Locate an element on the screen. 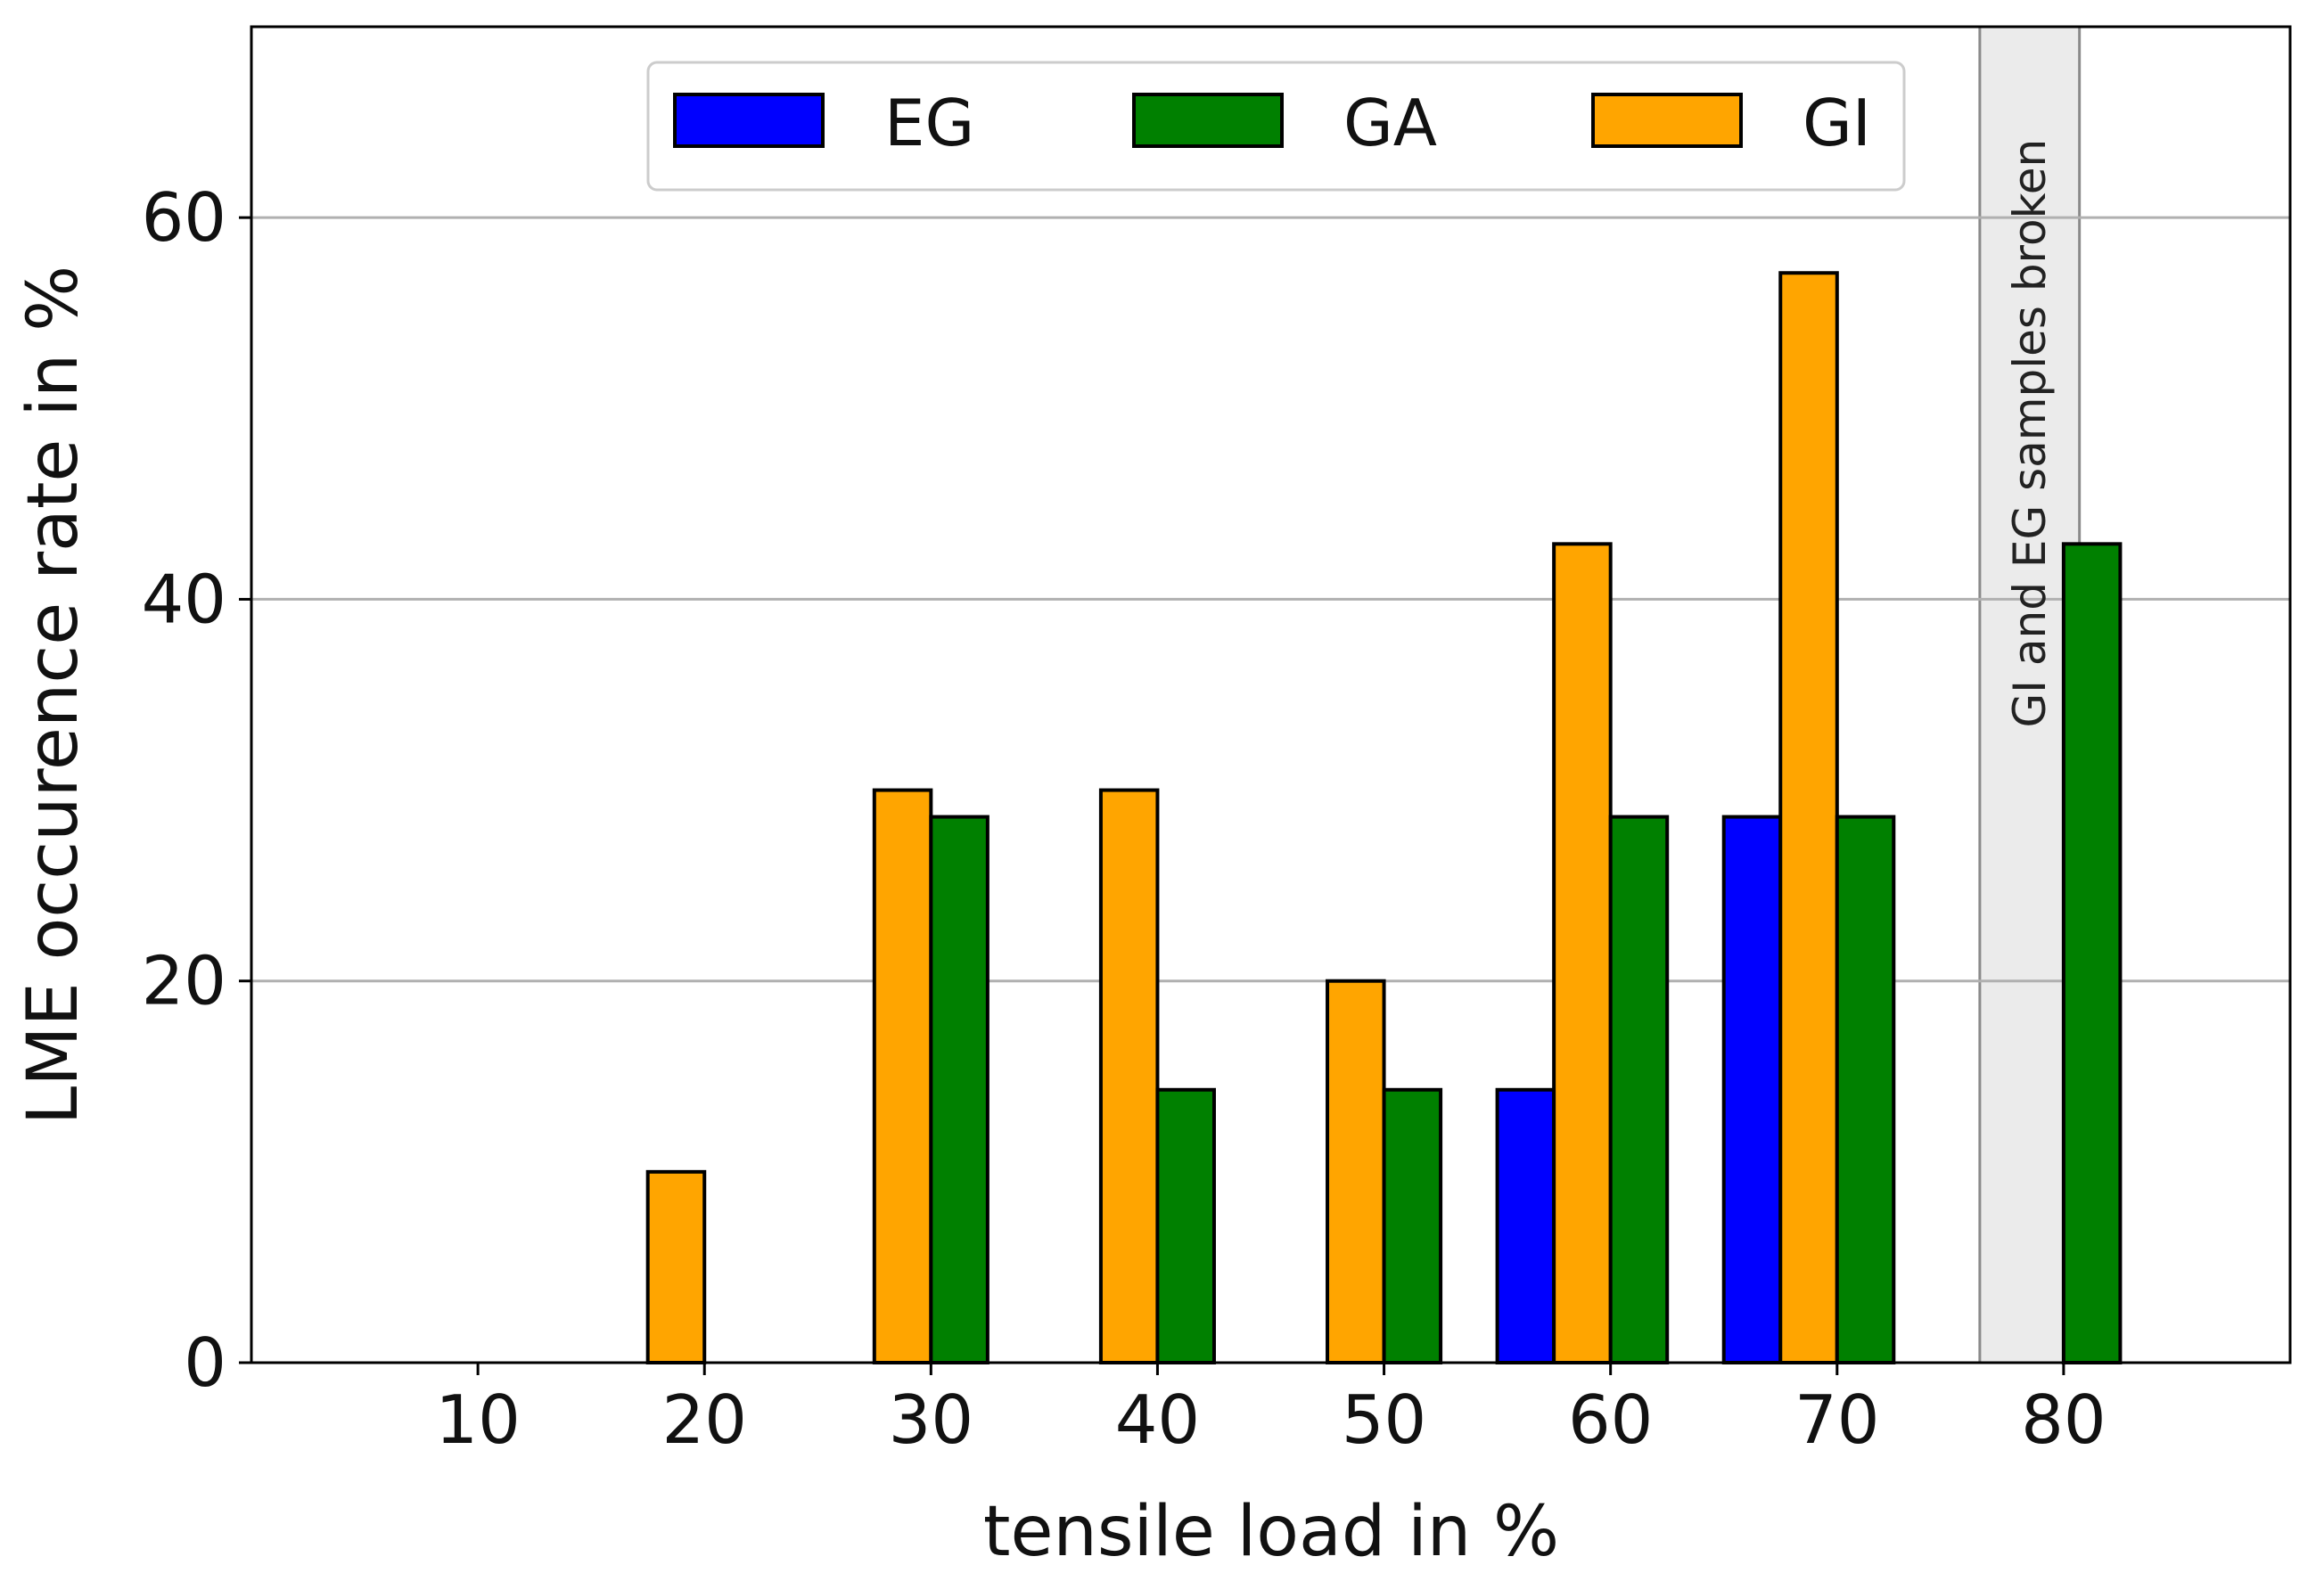  legend-swatch-ga is located at coordinates (1208, 120).